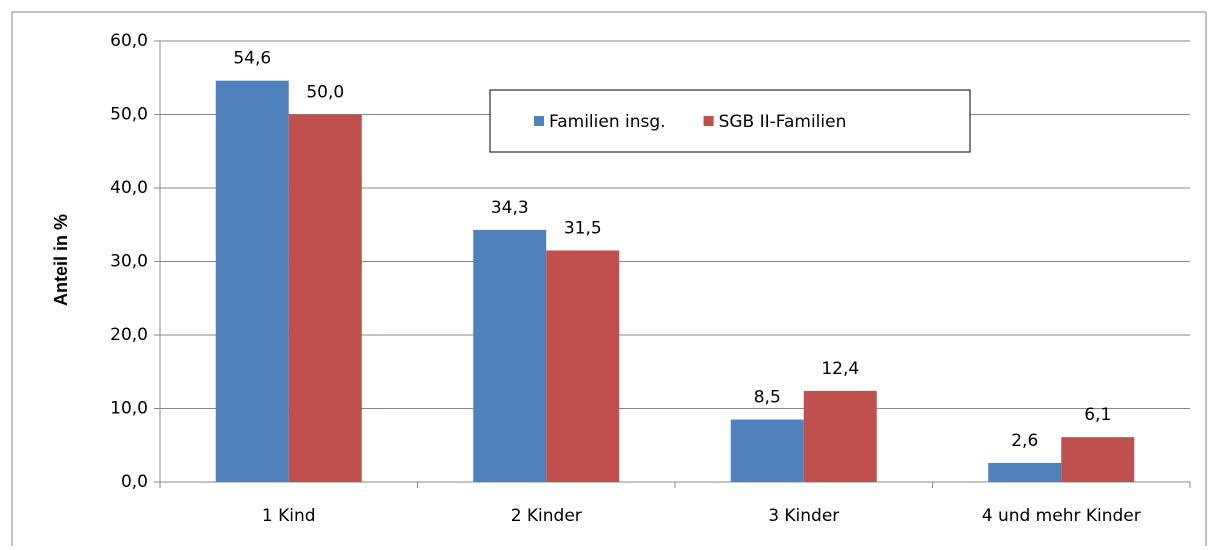  I want to click on y-tick-label: 10,0, so click(129, 409).